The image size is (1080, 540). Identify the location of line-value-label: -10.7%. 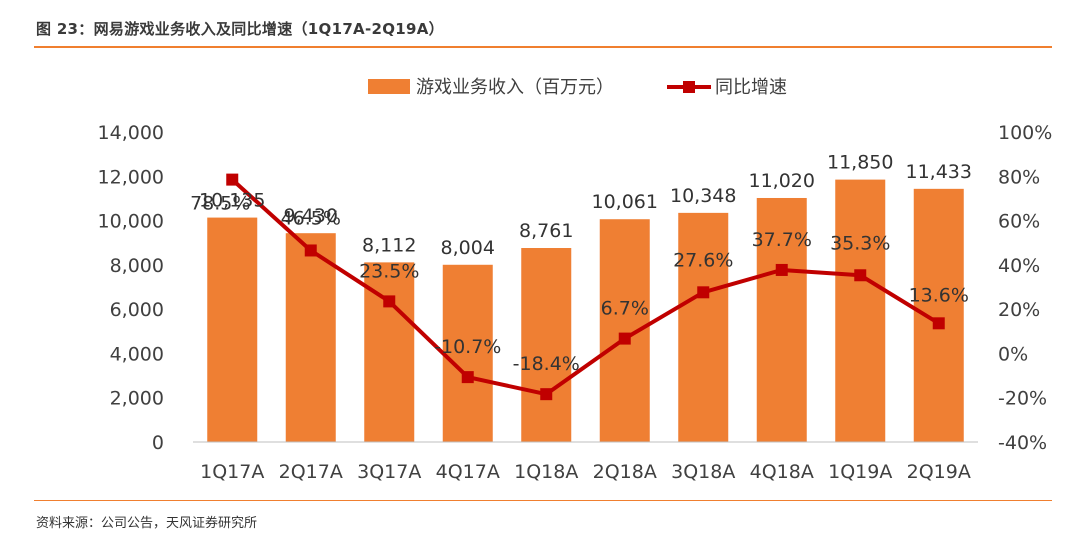
(467, 347).